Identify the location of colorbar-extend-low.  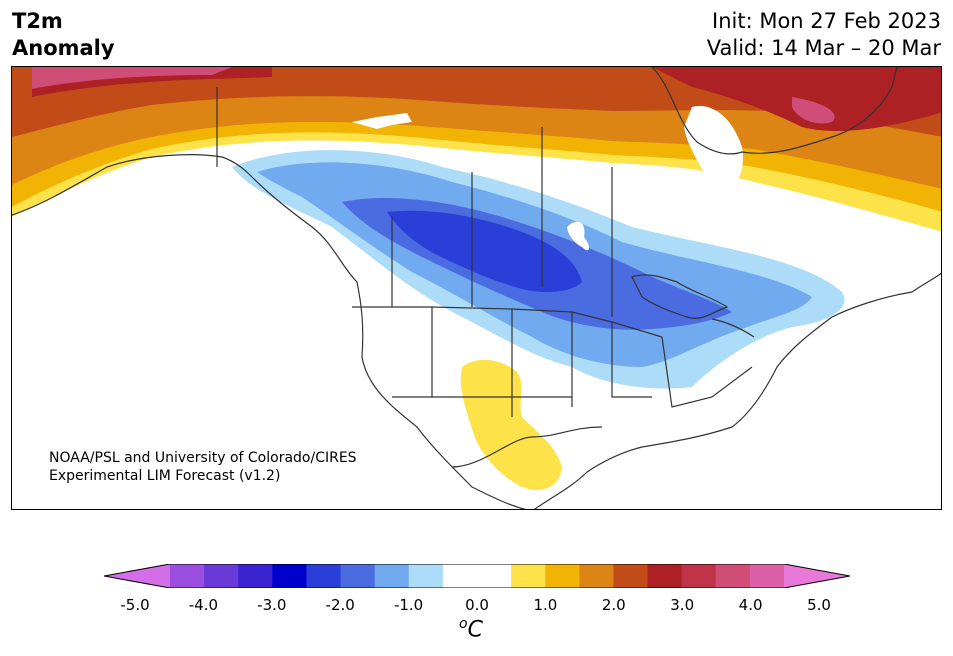
(137, 576).